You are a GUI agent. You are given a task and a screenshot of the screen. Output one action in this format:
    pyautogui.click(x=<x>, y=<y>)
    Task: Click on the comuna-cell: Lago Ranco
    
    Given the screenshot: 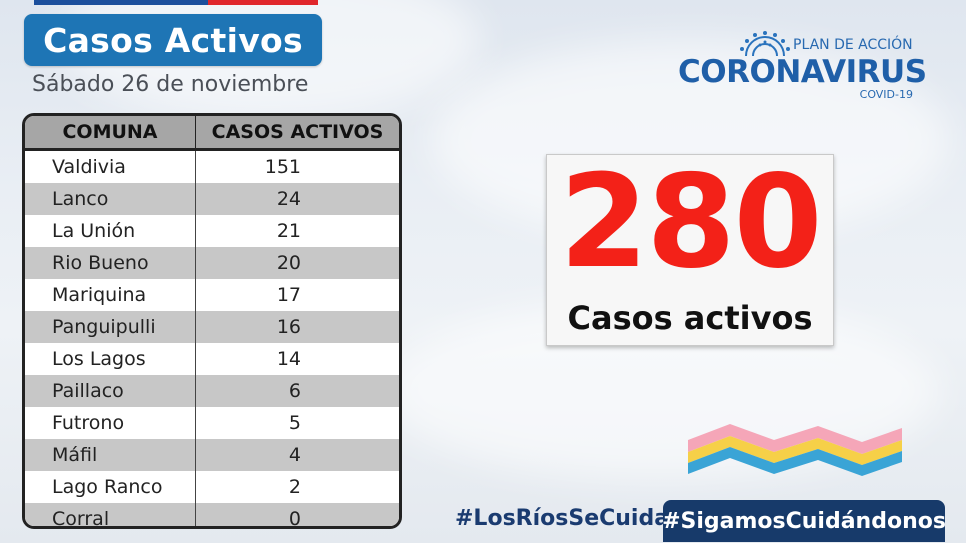 What is the action you would take?
    pyautogui.click(x=110, y=487)
    